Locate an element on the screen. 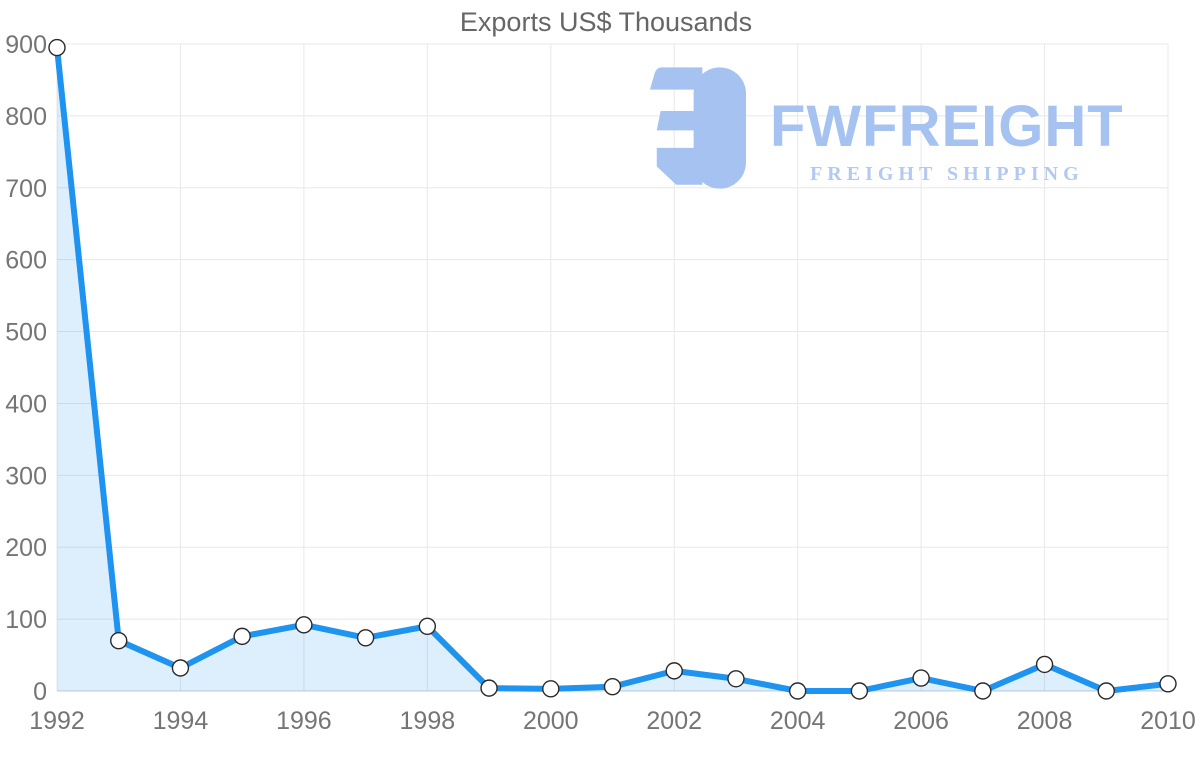 This screenshot has width=1200, height=763. data-point-1997 is located at coordinates (365, 638).